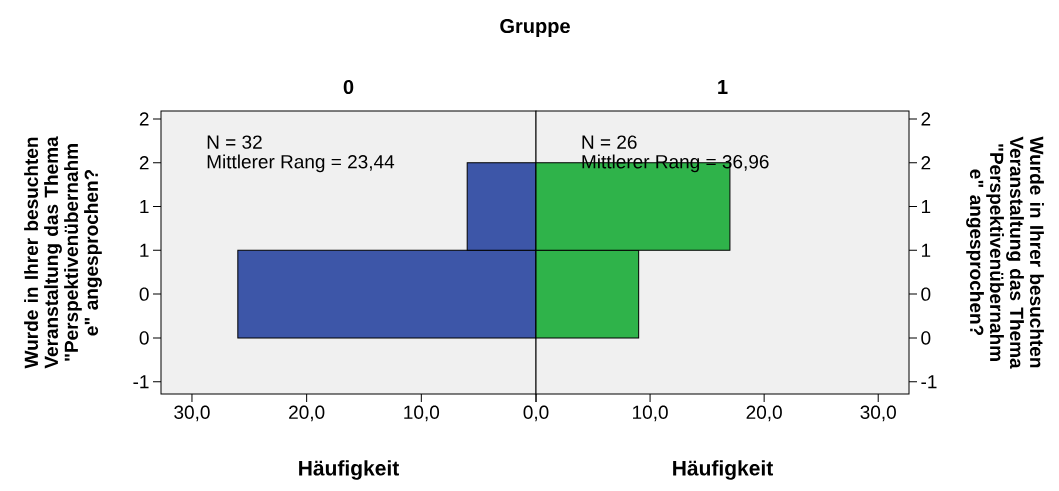 This screenshot has height=491, width=1059. Describe the element at coordinates (609, 142) in the screenshot. I see `annotation: N = 26` at that location.